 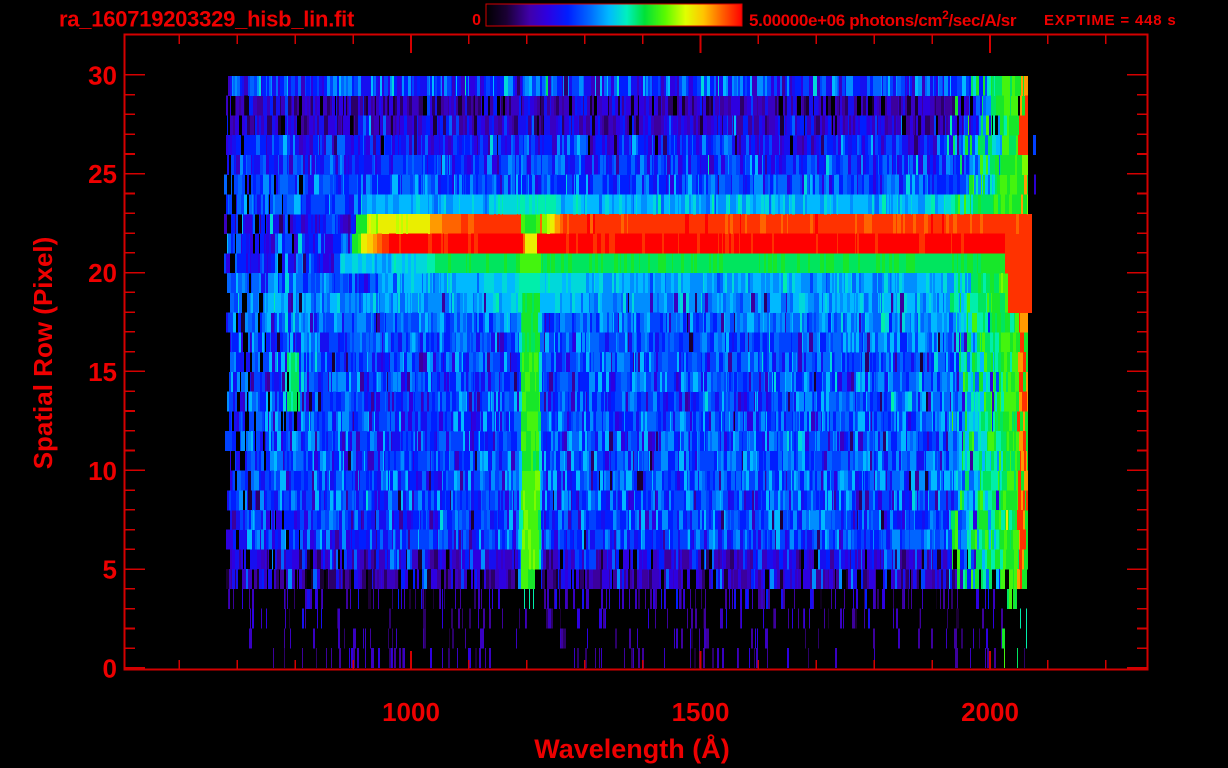 I want to click on svg-text:5.00000e+06 photons/cm2/sec/A/: 5.00000e+06 photons/cm2/sec/A/sr, so click(x=883, y=19).